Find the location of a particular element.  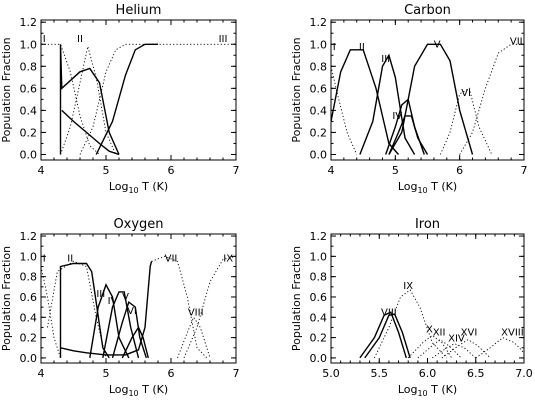

panel-title: Carbon is located at coordinates (427, 10).